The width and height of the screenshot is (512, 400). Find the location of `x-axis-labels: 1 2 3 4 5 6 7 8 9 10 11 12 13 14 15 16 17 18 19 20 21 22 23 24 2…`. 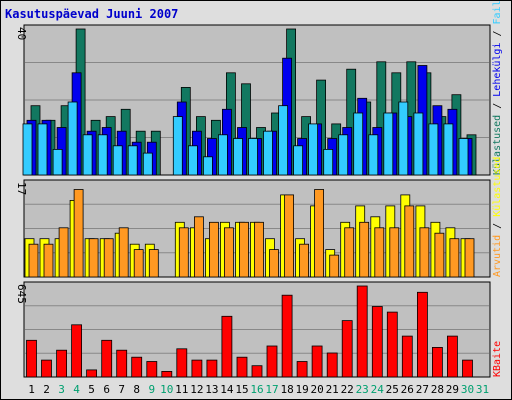

x-axis-labels: 1 2 3 4 5 6 7 8 9 10 11 12 13 14 15 16 17 18 19 20 21 22 23 24 2… is located at coordinates (258, 389).